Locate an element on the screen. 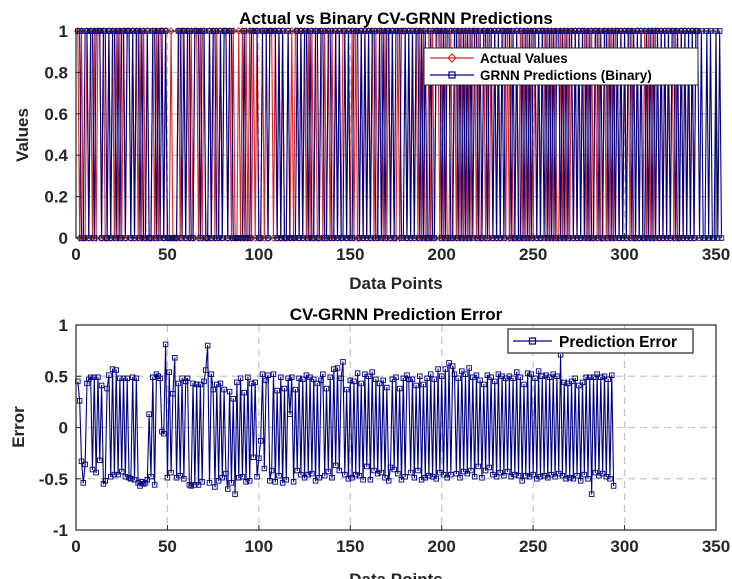 This screenshot has width=732, height=579. x-axis-label-bottom: Data Points is located at coordinates (396, 574).